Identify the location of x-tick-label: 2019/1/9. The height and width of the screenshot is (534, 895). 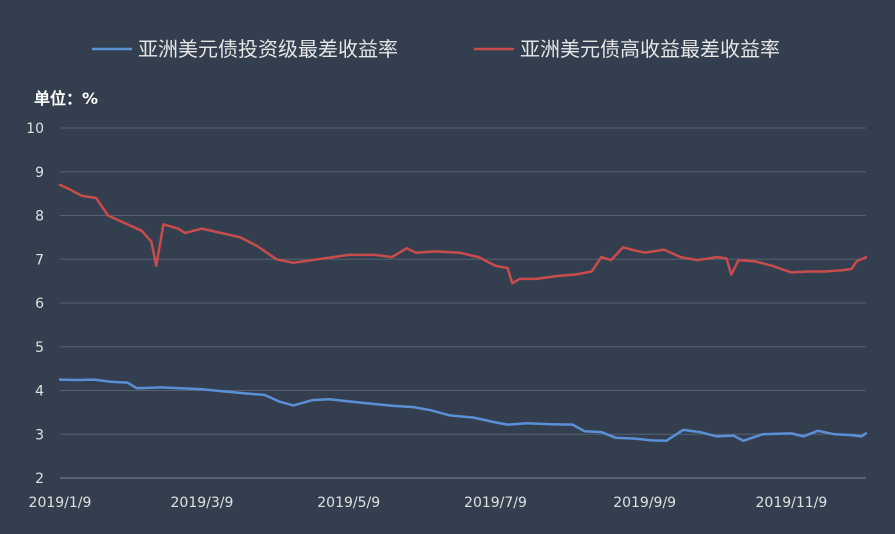
(60, 503).